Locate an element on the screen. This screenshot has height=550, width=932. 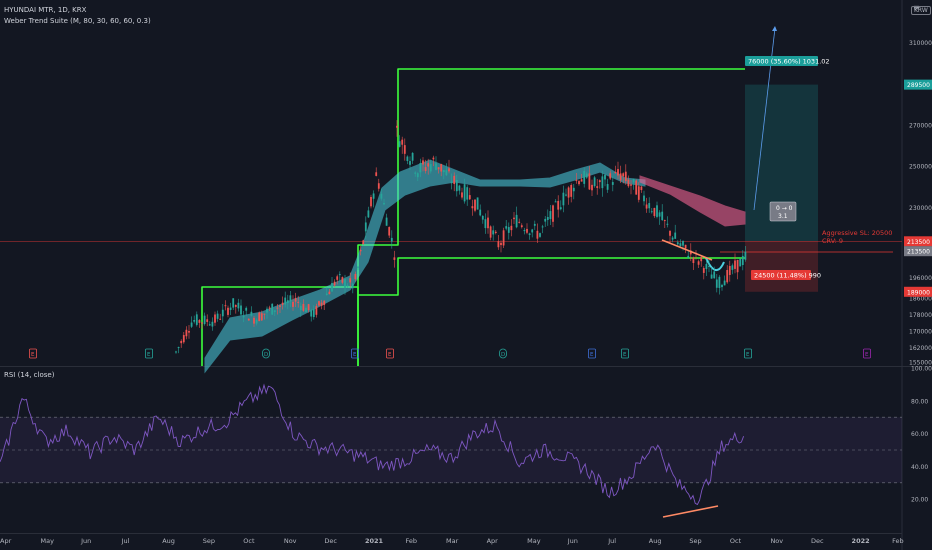
event-marker-text: D is located at coordinates (266, 355).